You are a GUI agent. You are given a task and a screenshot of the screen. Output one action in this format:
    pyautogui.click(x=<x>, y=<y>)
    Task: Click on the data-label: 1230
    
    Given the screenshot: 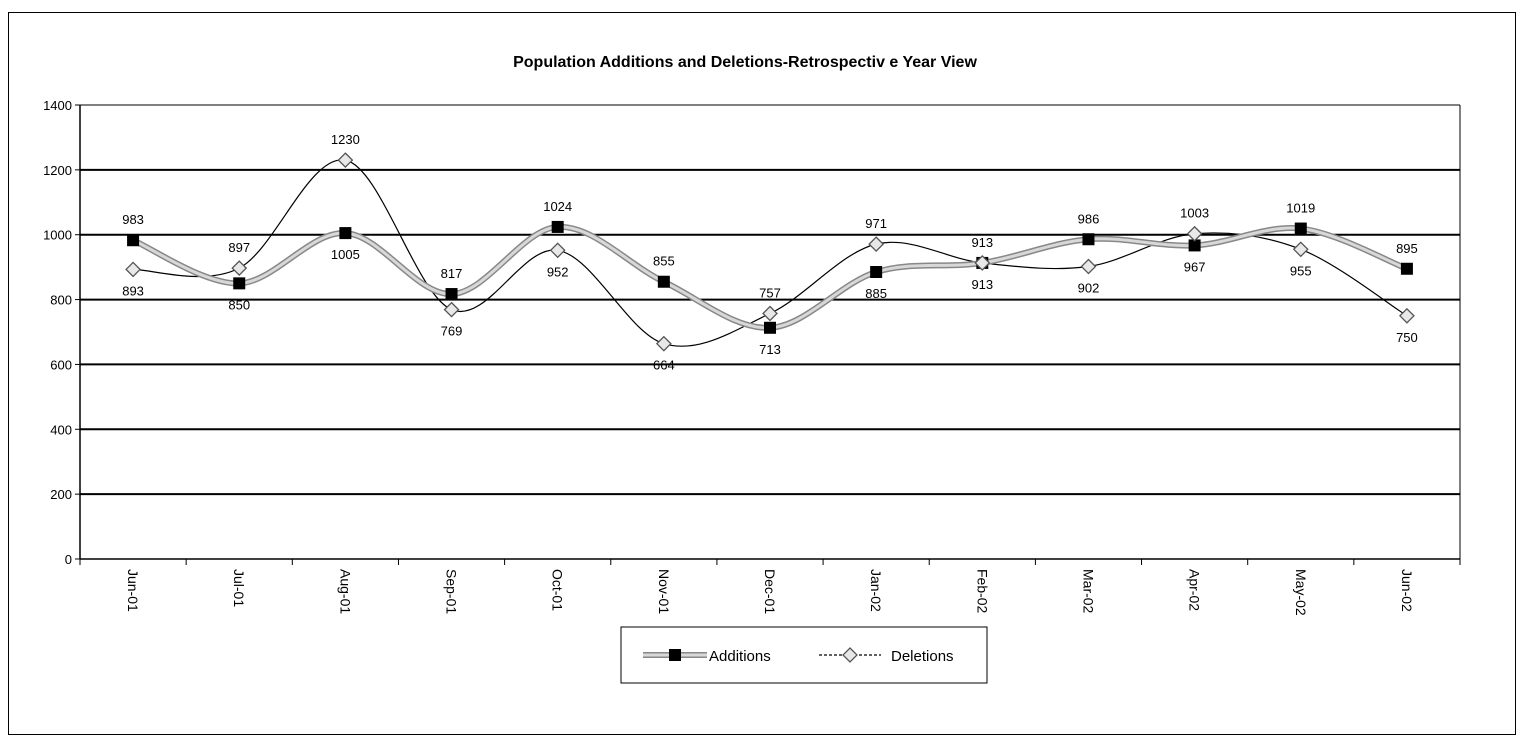 What is the action you would take?
    pyautogui.click(x=345, y=139)
    